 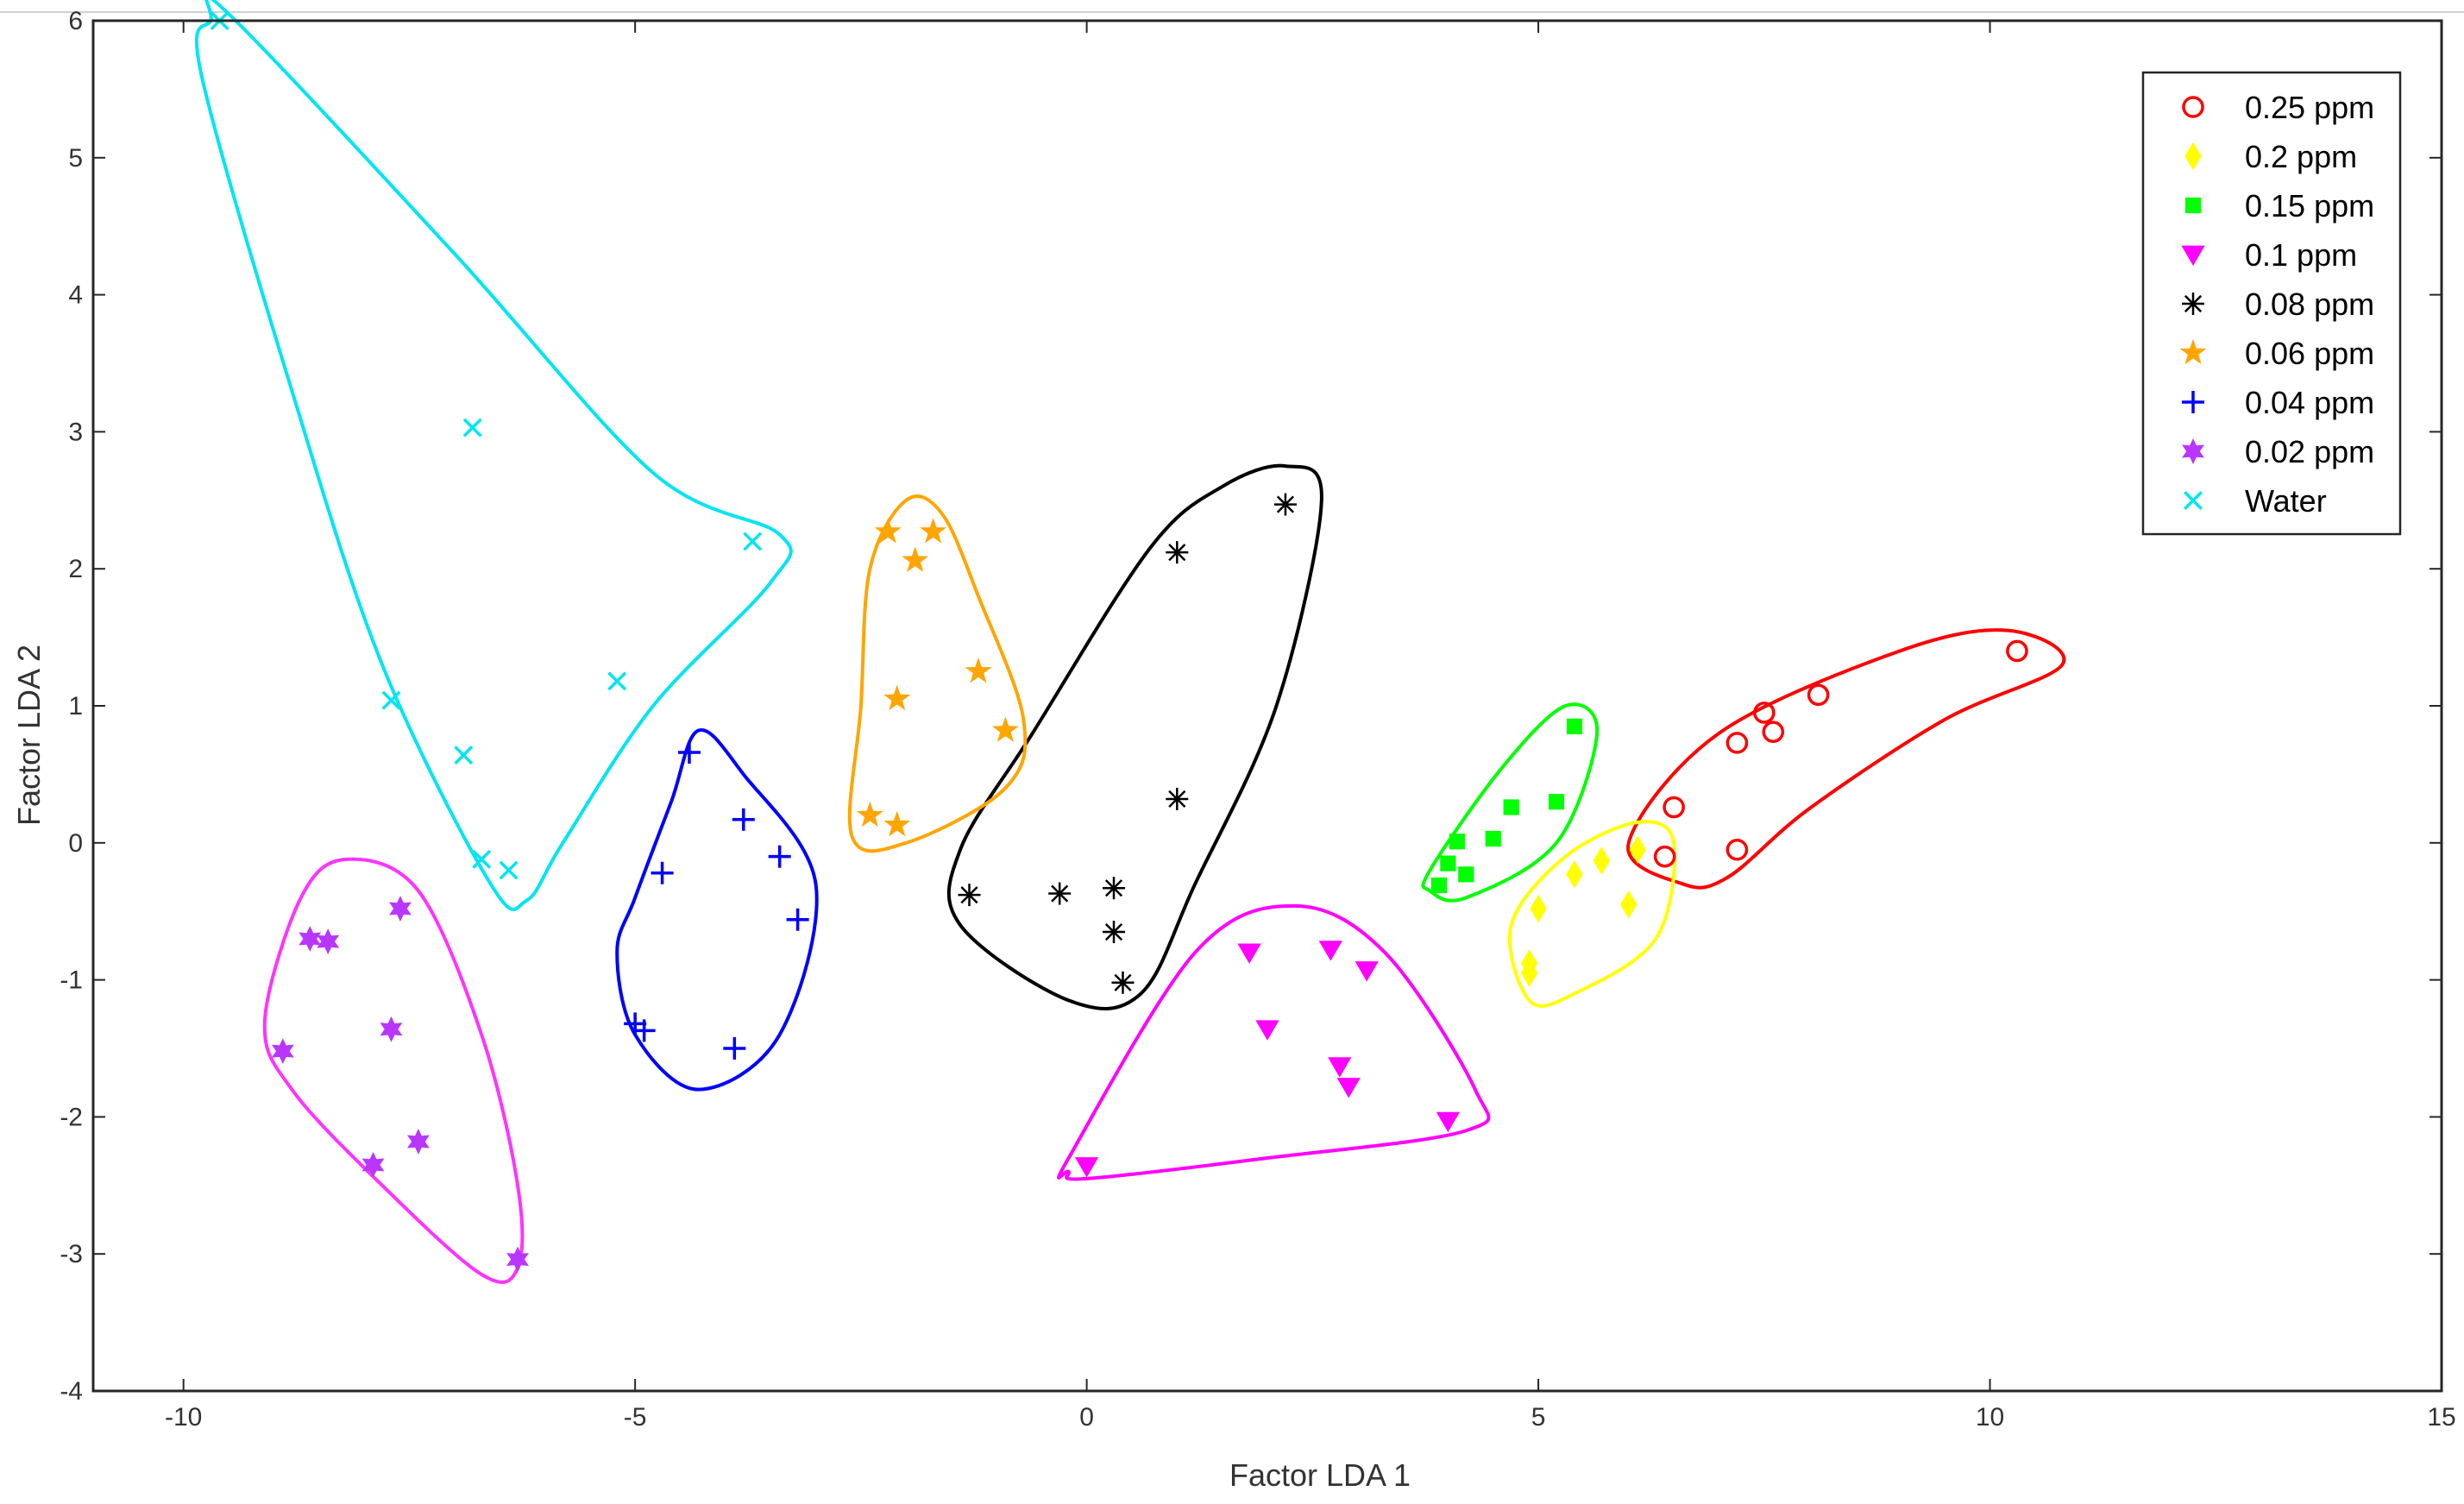 I want to click on x-tick-label: 5, so click(x=1539, y=1417).